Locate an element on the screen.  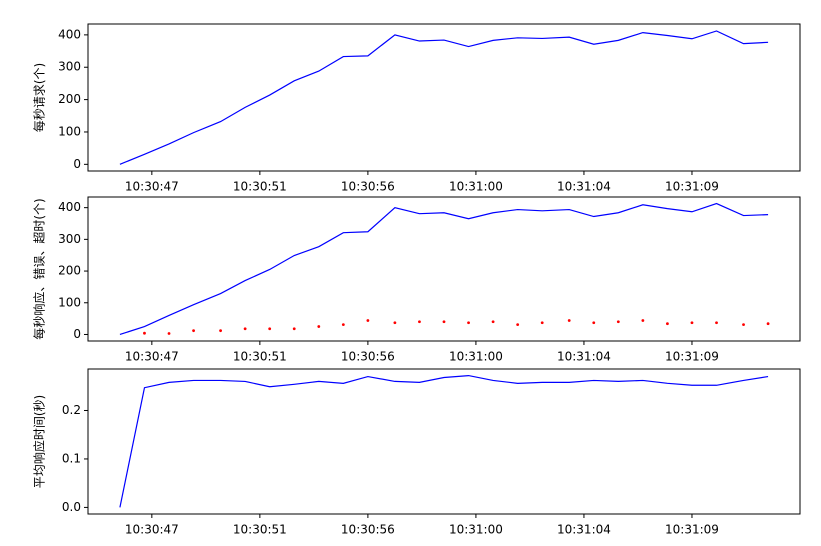
y-tick-label: 0.1 is located at coordinates (71, 458).